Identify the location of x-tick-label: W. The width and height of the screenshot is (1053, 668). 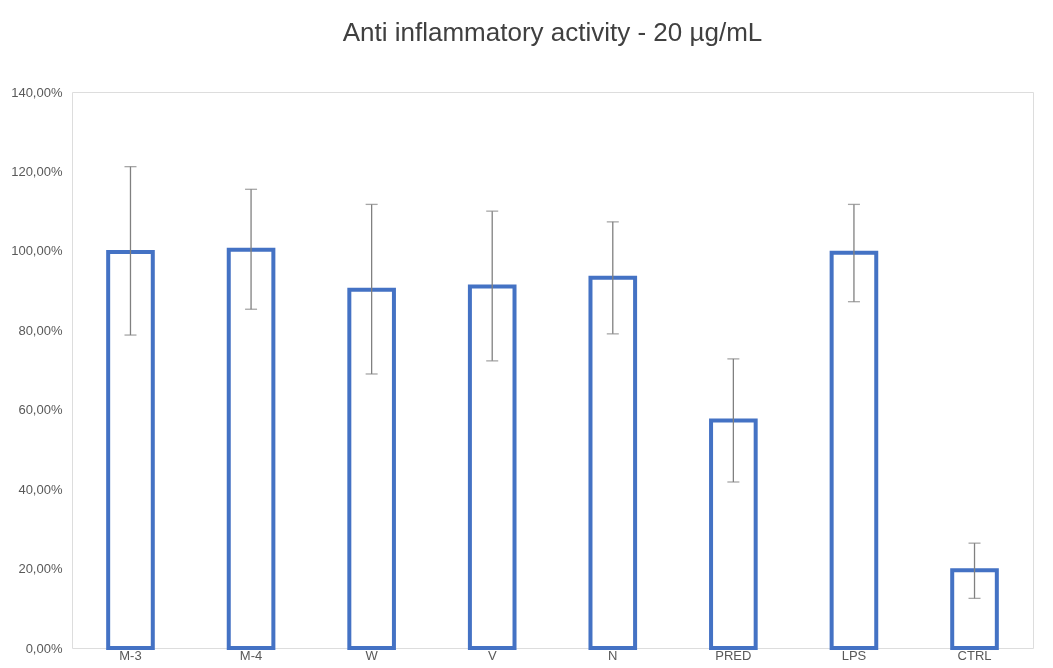
(372, 655).